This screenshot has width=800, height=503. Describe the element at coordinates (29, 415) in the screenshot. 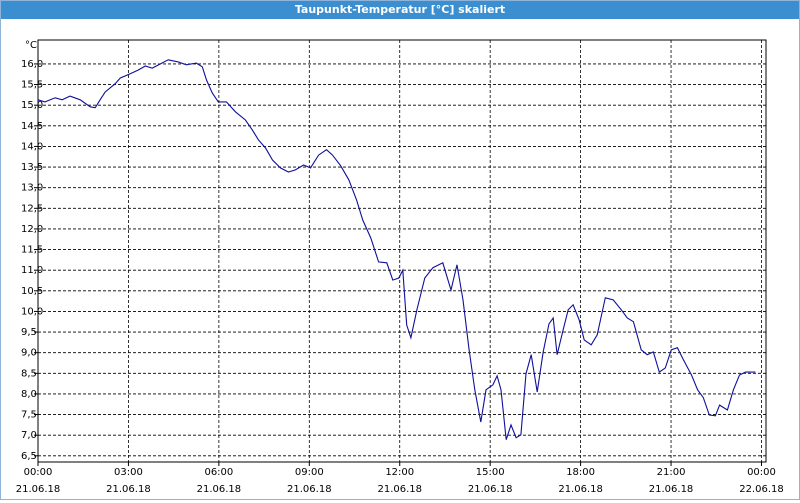

I see `y-tick-label: 7,5` at that location.